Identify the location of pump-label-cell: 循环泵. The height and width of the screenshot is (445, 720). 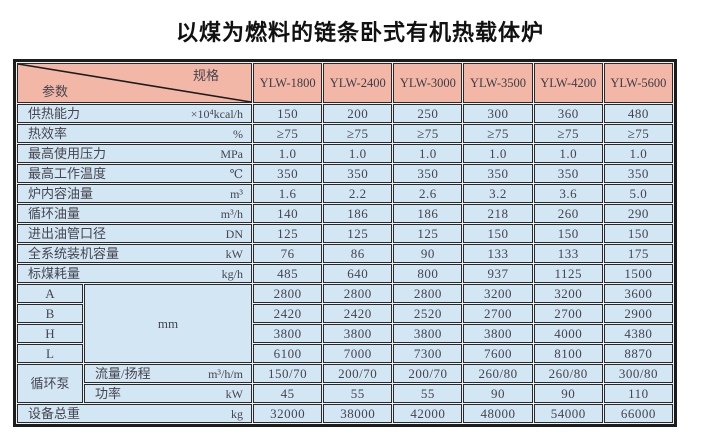
(50, 383).